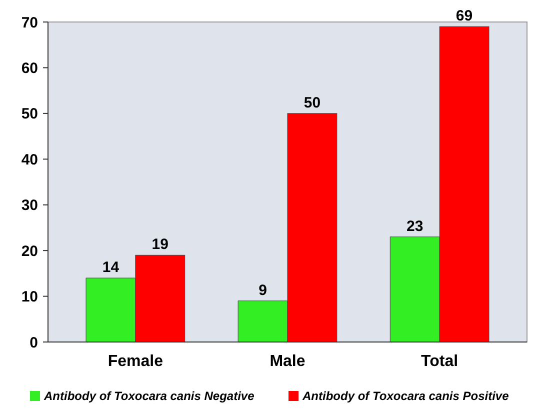 The height and width of the screenshot is (414, 557). I want to click on legend-label: Antibody of Toxocara canis Positive, so click(406, 396).